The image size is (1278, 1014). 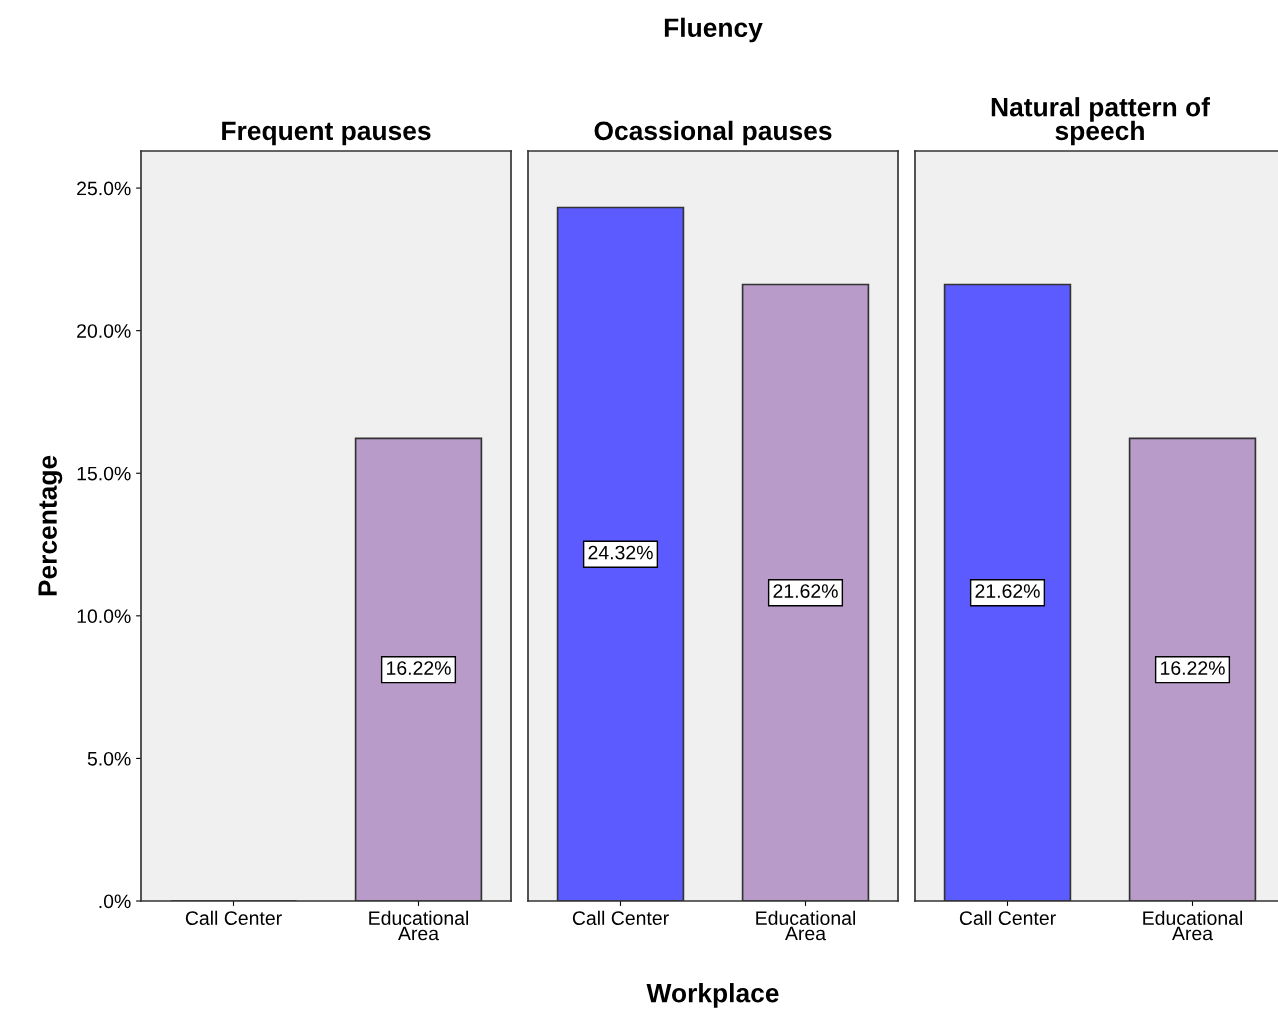 I want to click on x-axis-title: Workplace, so click(x=712, y=995).